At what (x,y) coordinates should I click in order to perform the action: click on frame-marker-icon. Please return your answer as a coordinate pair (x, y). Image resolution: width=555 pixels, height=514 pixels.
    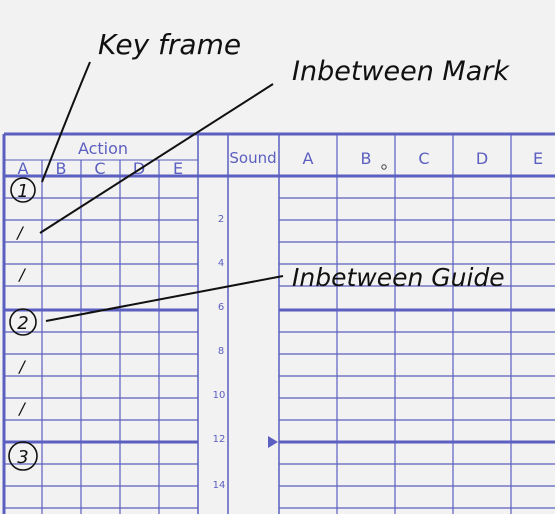
    Looking at the image, I should click on (273, 442).